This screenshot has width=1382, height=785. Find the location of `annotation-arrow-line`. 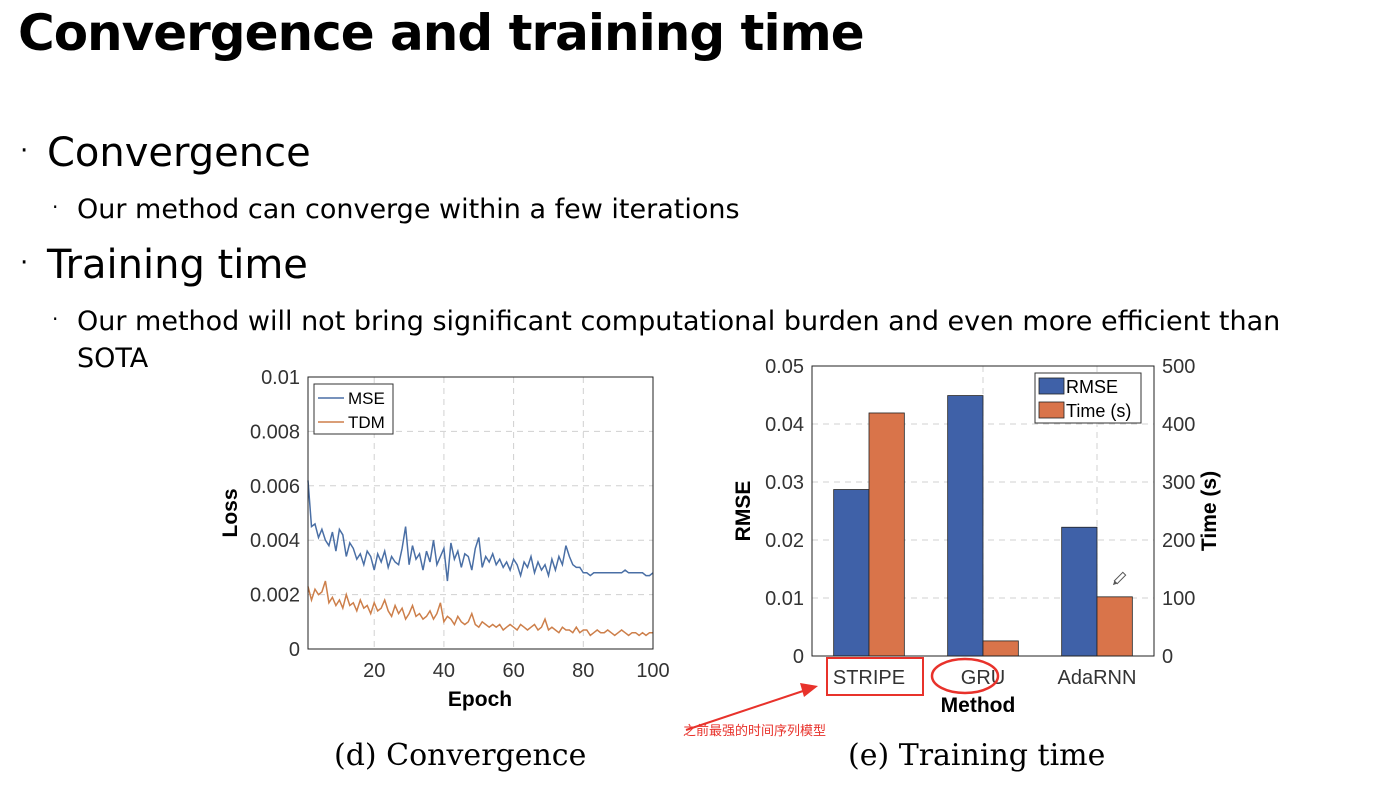

annotation-arrow-line is located at coordinates (746, 710).